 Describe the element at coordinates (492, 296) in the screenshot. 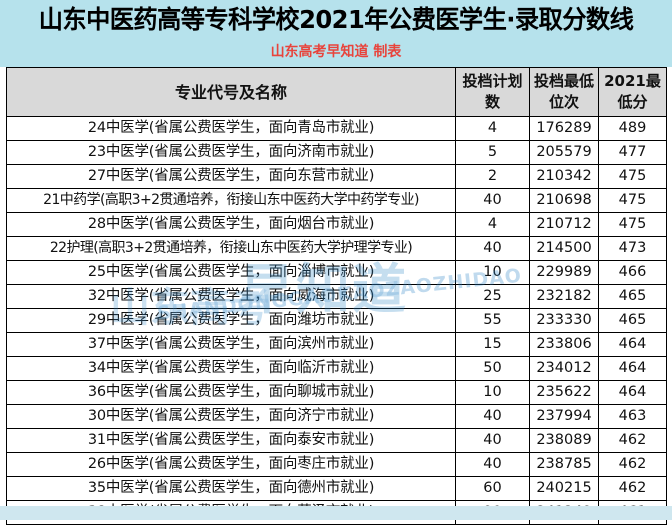

I see `cell-plan-count: 25` at that location.